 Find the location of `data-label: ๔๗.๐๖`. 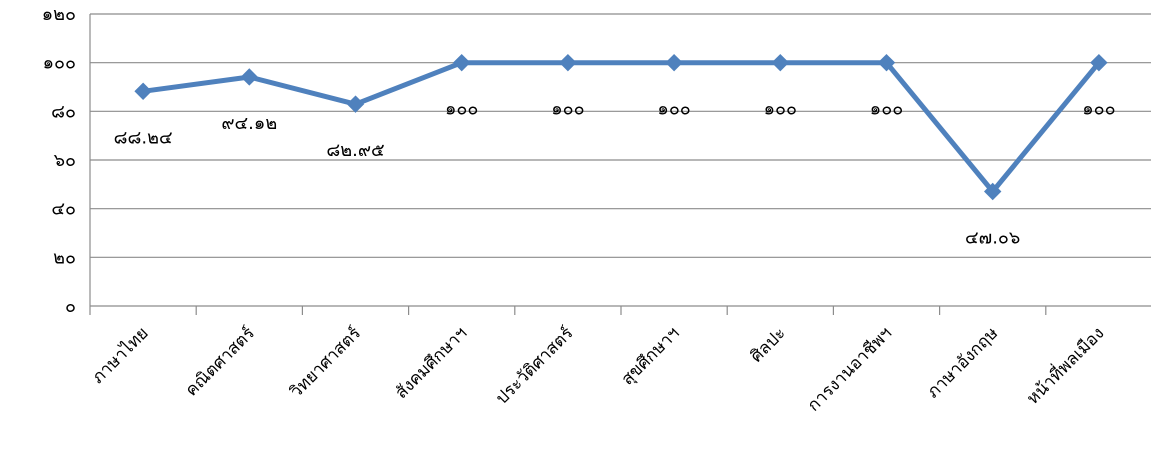

data-label: ๔๗.๐๖ is located at coordinates (992, 237).